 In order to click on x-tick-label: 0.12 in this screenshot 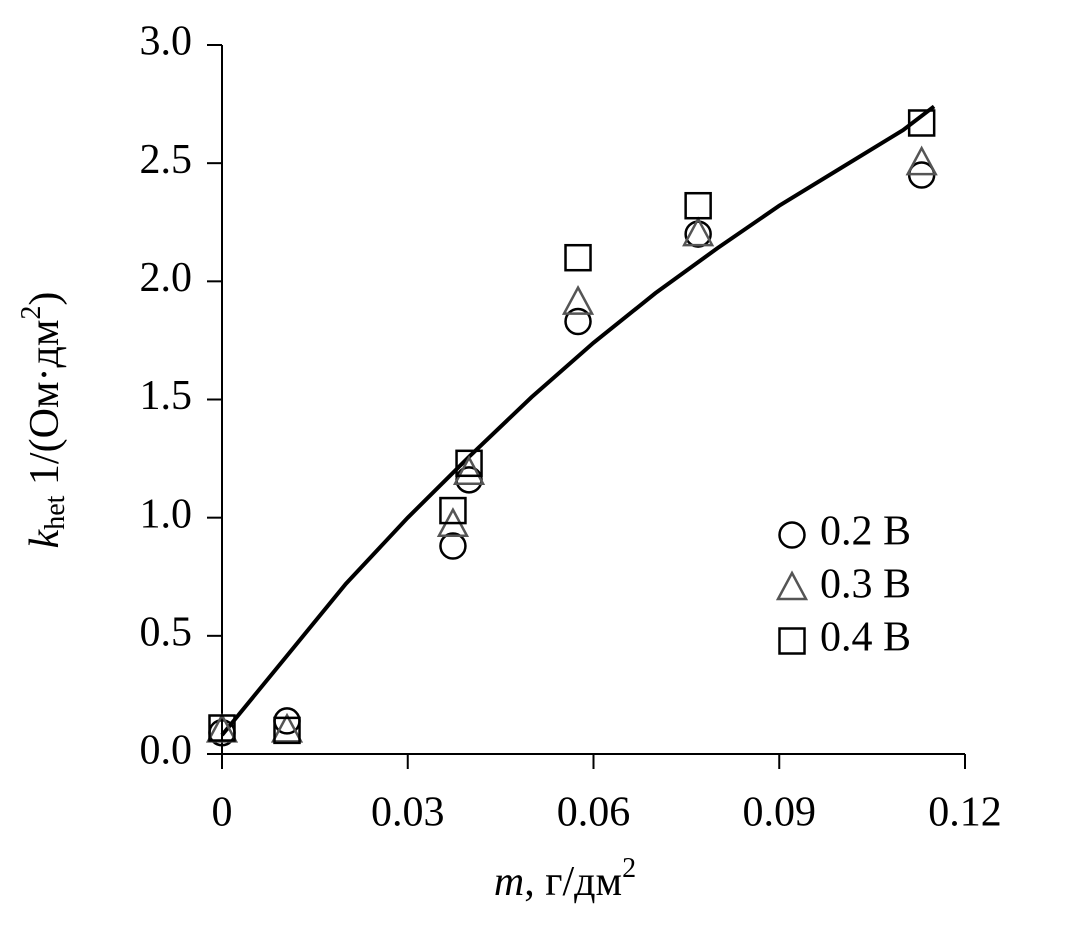, I will do `click(965, 813)`.